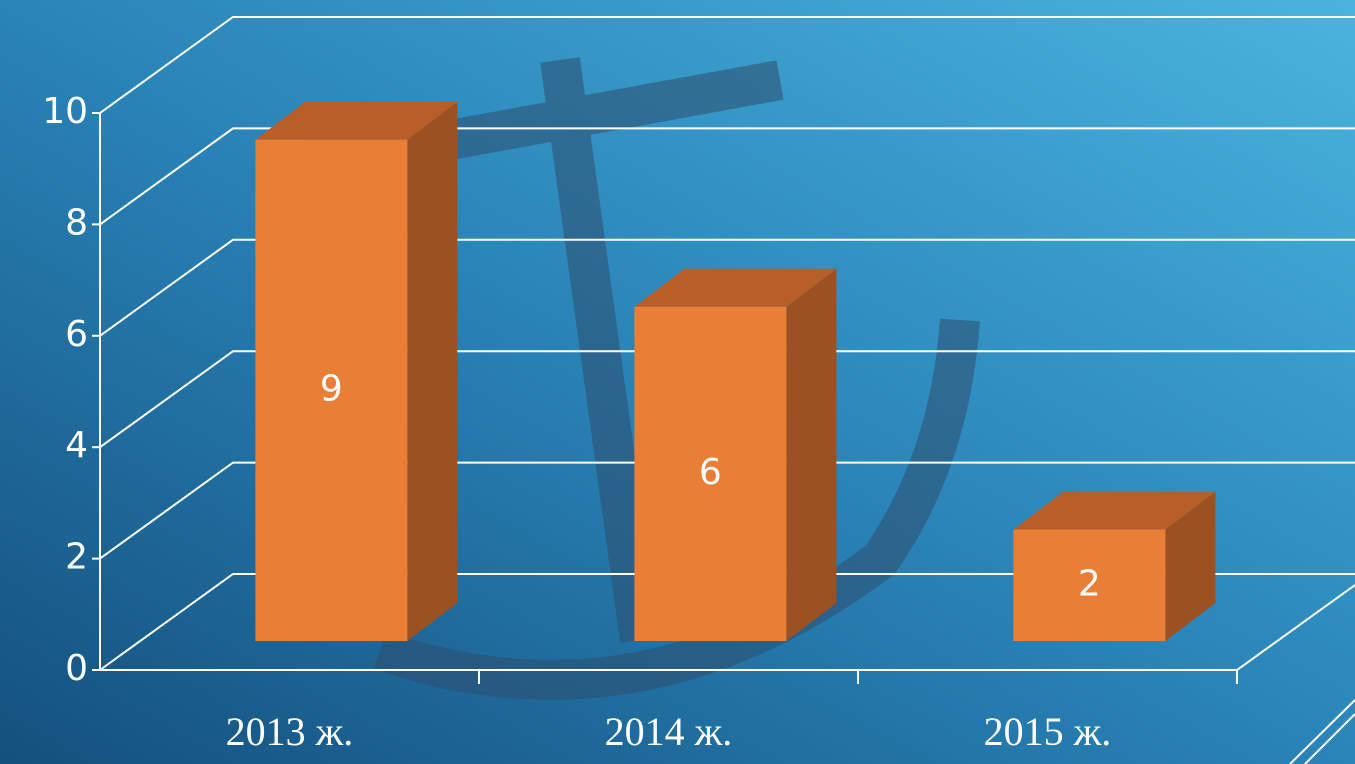  I want to click on y-tick-label: 0, so click(76, 668).